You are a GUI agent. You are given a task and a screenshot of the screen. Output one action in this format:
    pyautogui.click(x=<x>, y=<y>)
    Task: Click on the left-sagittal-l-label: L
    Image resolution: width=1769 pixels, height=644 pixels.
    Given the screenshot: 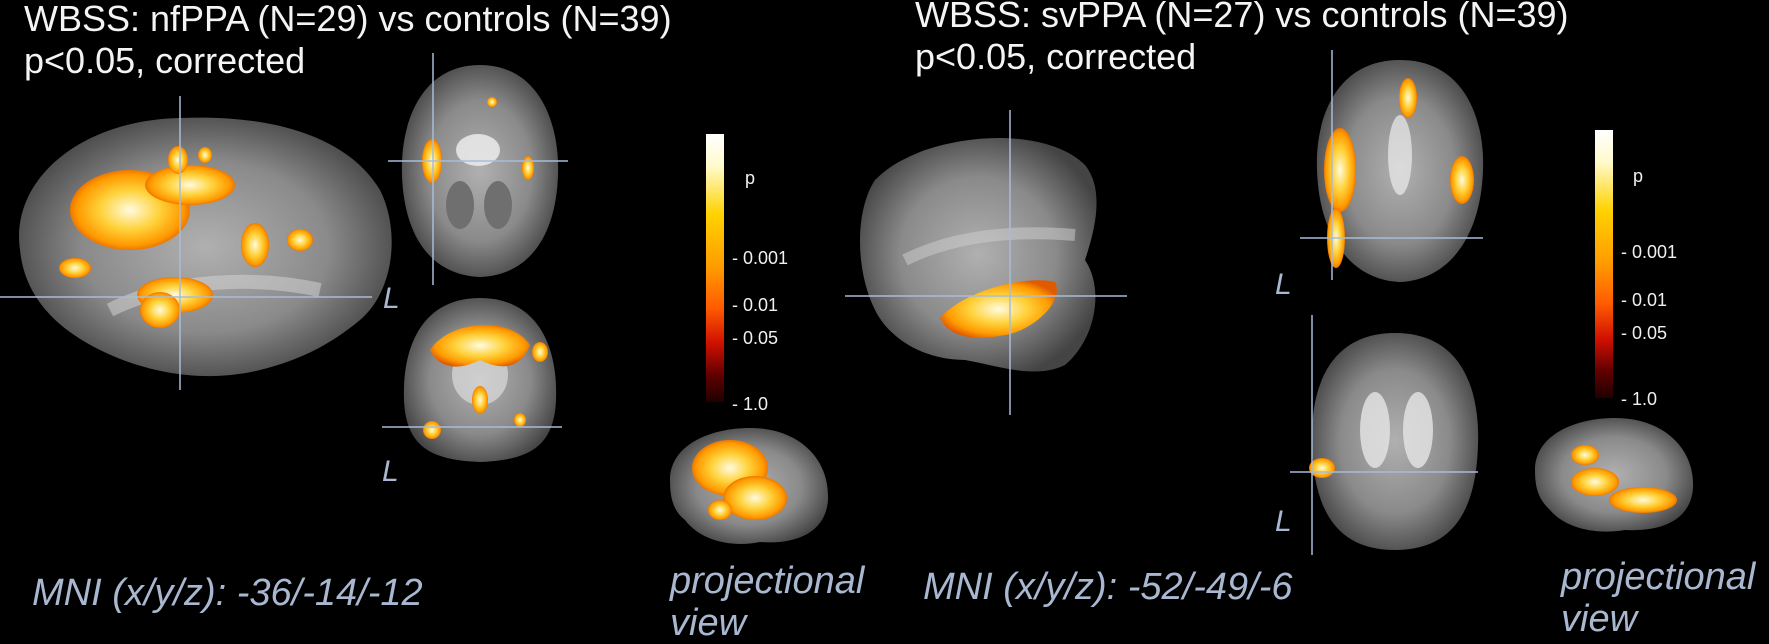 What is the action you would take?
    pyautogui.click(x=391, y=298)
    